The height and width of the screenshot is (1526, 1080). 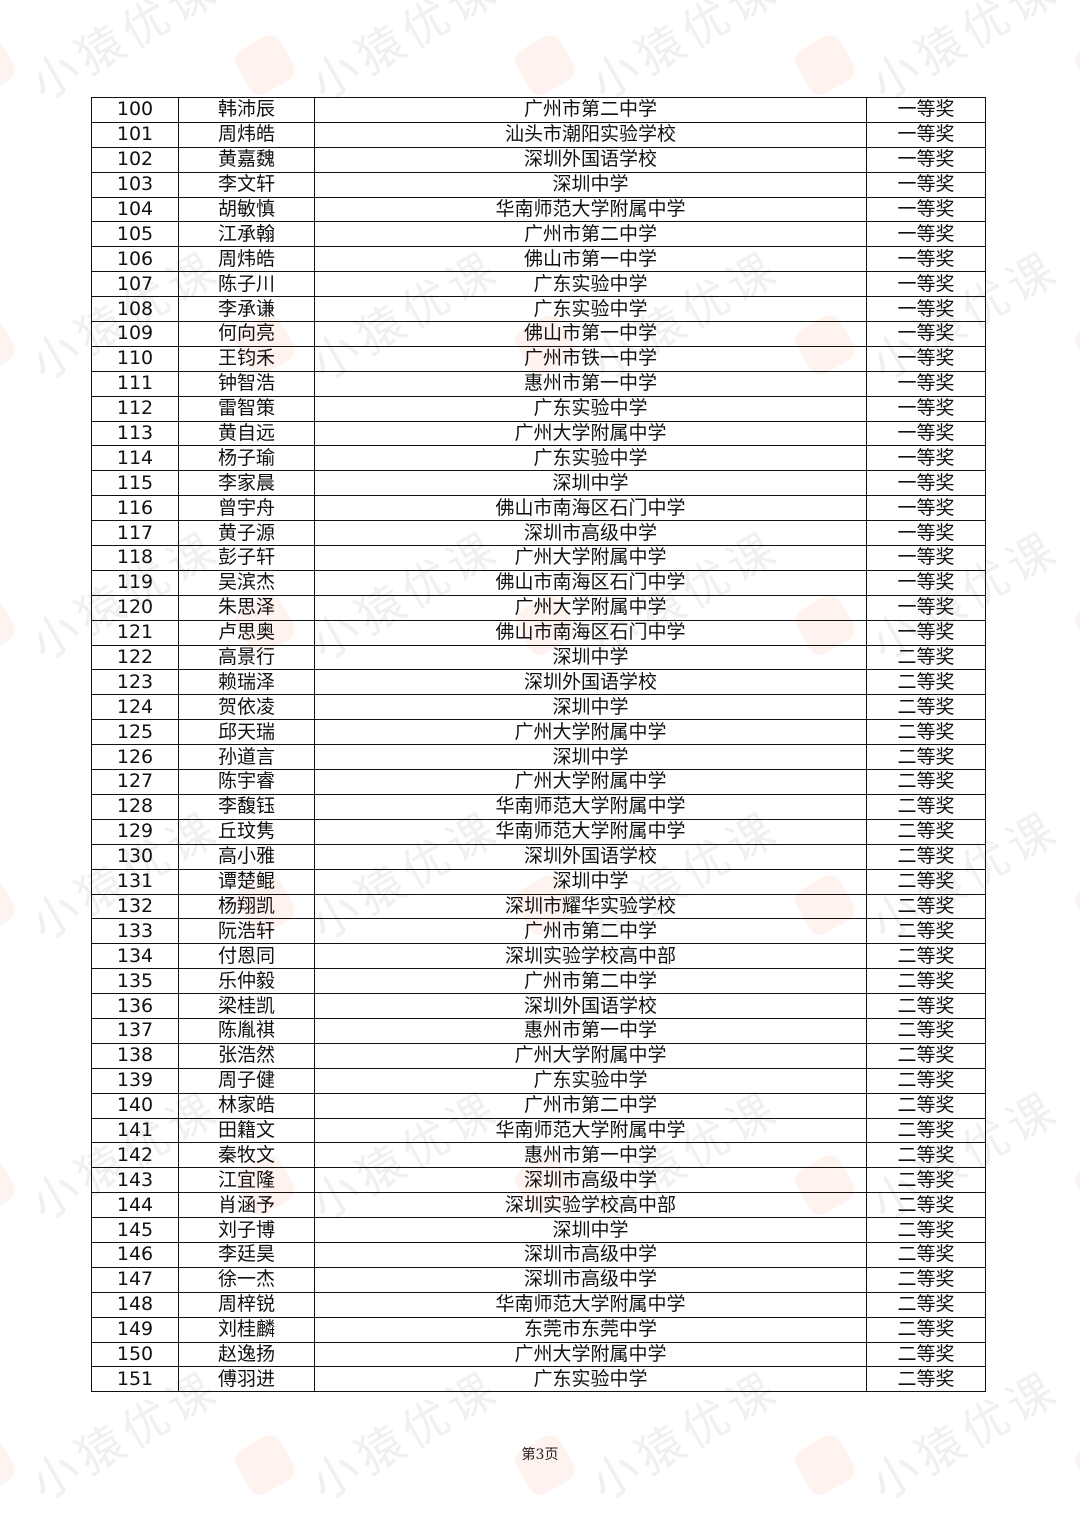 What do you see at coordinates (538, 1254) in the screenshot?
I see `table-row: 146 李廷昊 深圳市高级中学 二等奖` at bounding box center [538, 1254].